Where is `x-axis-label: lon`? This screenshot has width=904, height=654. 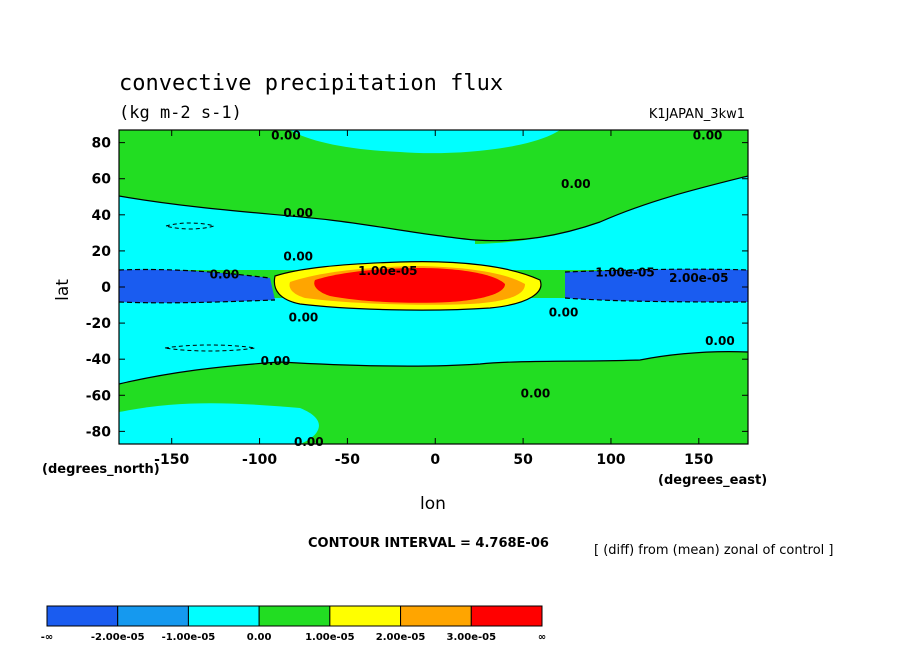 x-axis-label: lon is located at coordinates (433, 504).